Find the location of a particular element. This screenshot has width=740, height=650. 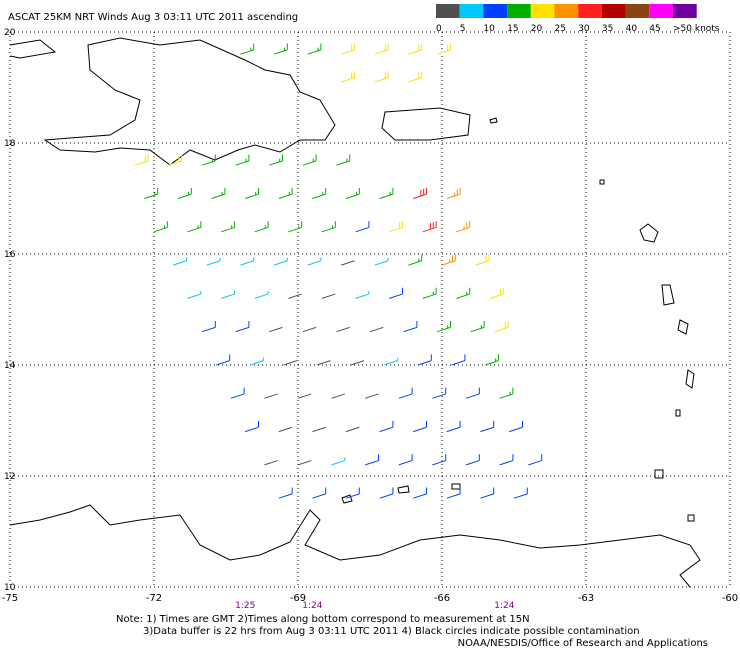

hispaniola is located at coordinates (189, 101).